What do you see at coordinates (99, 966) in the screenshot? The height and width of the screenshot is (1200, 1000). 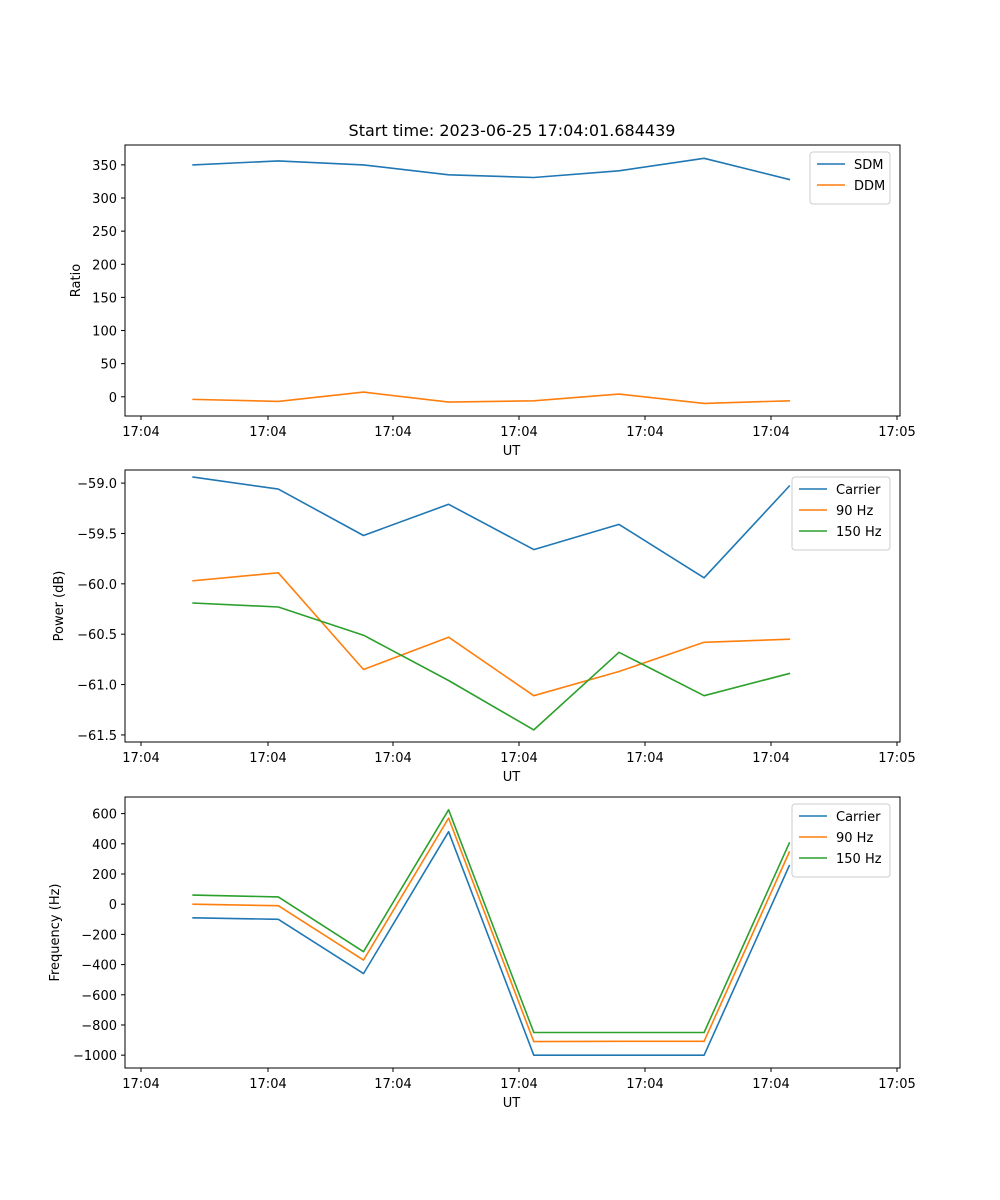 I see `y-tick-label: −400` at bounding box center [99, 966].